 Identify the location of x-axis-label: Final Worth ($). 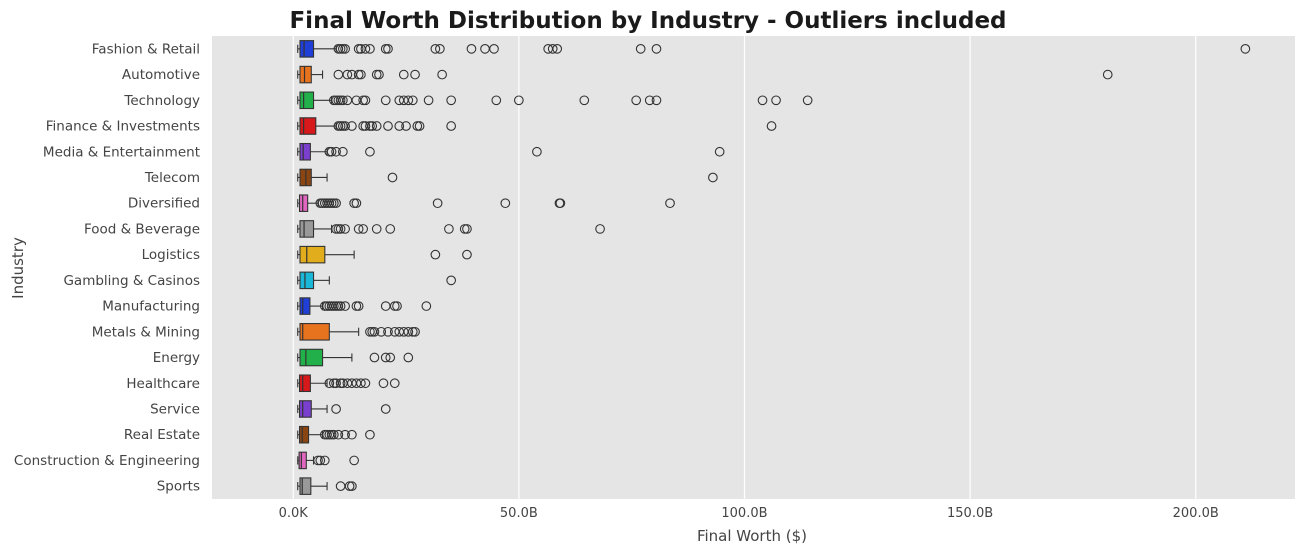
(752, 536).